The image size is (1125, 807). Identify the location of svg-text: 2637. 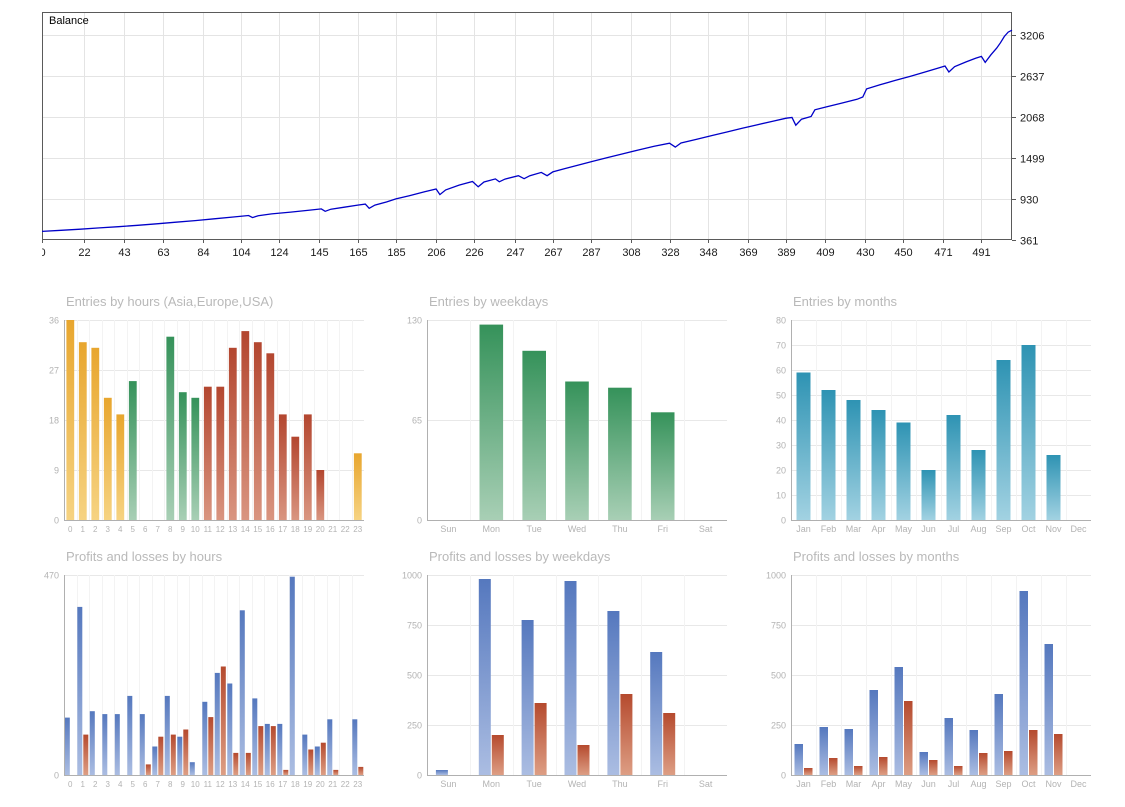
(1032, 78).